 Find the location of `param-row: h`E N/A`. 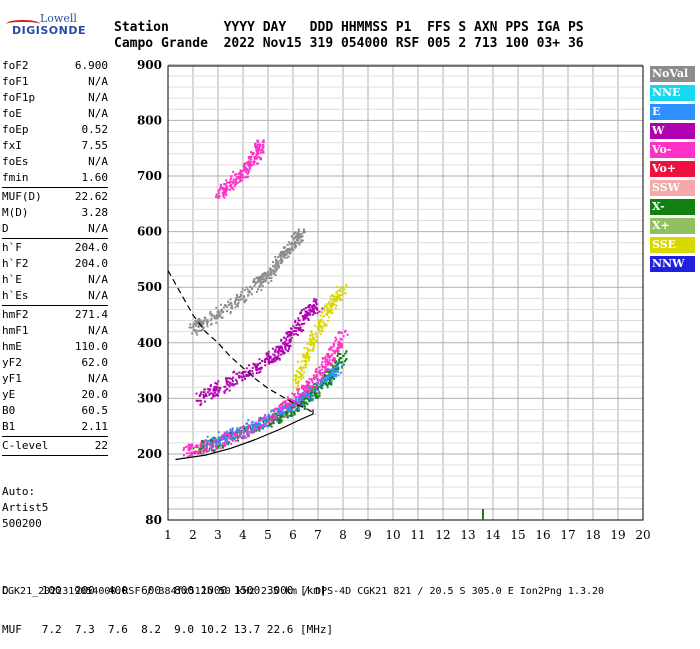

param-row: h`E N/A is located at coordinates (55, 280).